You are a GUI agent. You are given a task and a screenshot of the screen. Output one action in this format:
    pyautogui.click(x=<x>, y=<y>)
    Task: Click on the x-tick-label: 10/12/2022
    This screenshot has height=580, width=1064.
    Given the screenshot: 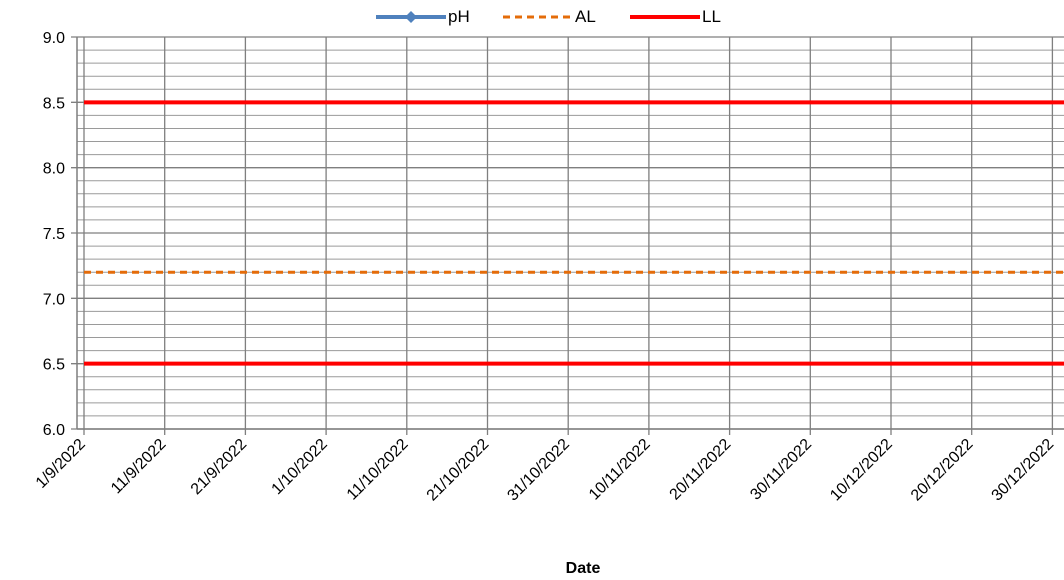 What is the action you would take?
    pyautogui.click(x=861, y=470)
    